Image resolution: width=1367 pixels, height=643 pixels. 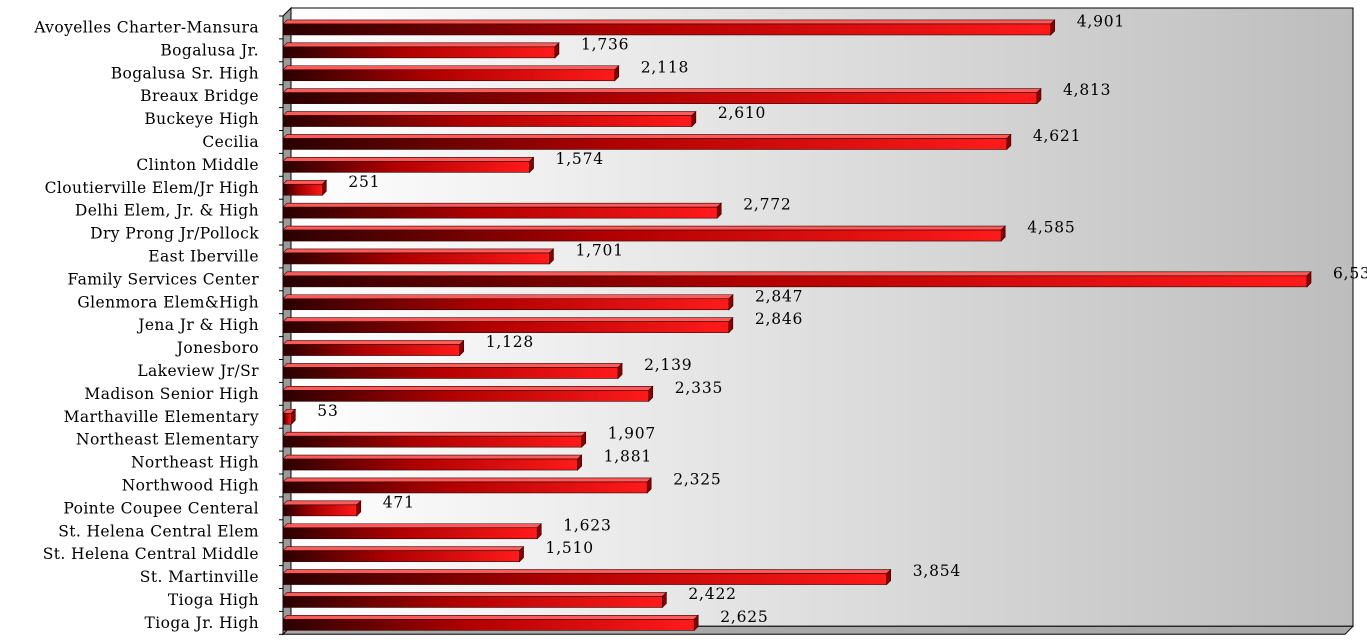 What do you see at coordinates (580, 159) in the screenshot?
I see `data-label: 1,574` at bounding box center [580, 159].